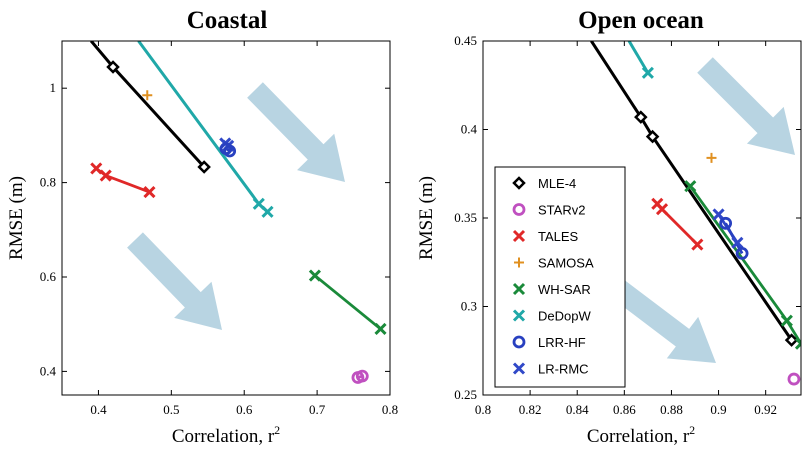 Image resolution: width=808 pixels, height=452 pixels. What do you see at coordinates (48, 276) in the screenshot?
I see `y-tick-label: 0.6` at bounding box center [48, 276].